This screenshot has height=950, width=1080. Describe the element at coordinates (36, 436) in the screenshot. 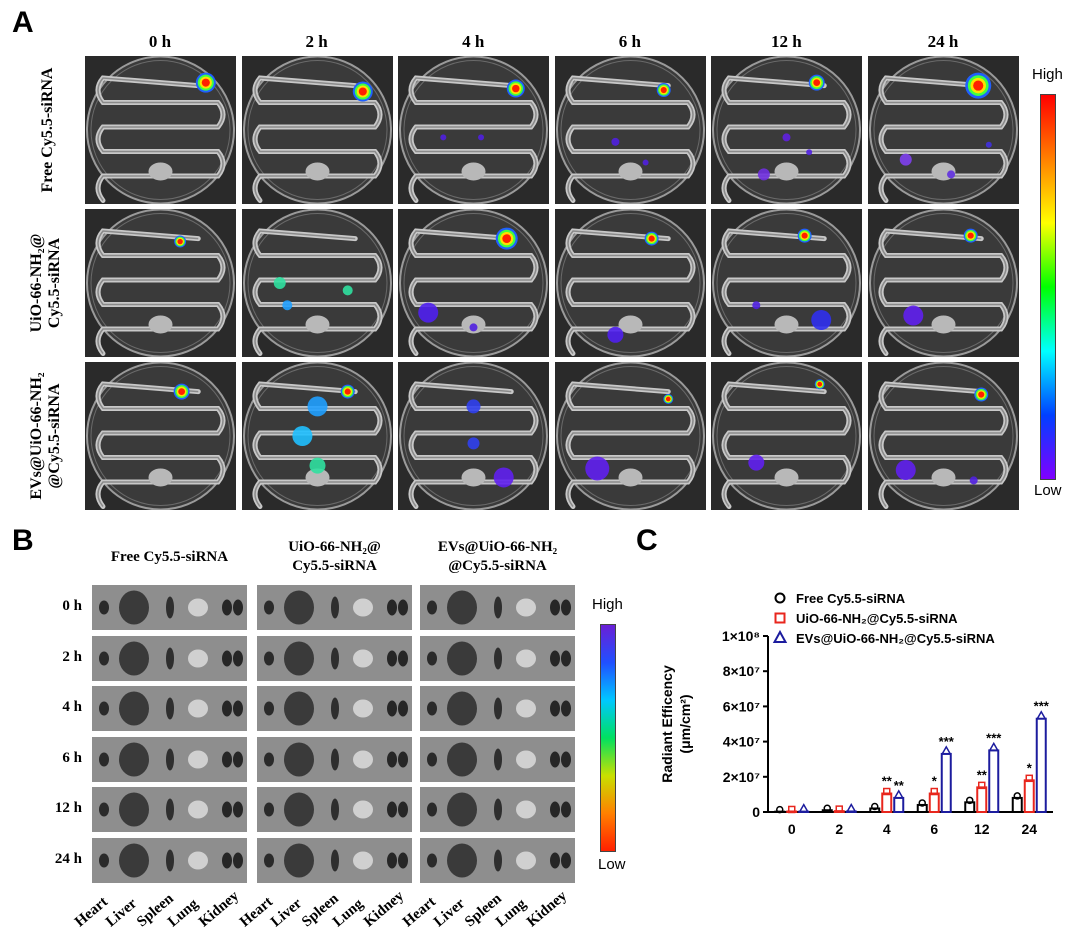

I see `row-label-line: EVs@UiO-66-NH₂` at that location.